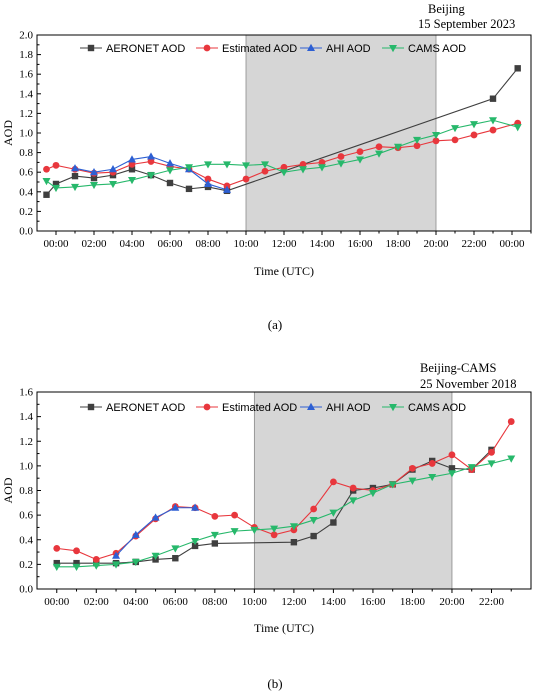 This screenshot has width=550, height=696. Describe the element at coordinates (26, 212) in the screenshot. I see `y-tick-label: 0.2` at that location.